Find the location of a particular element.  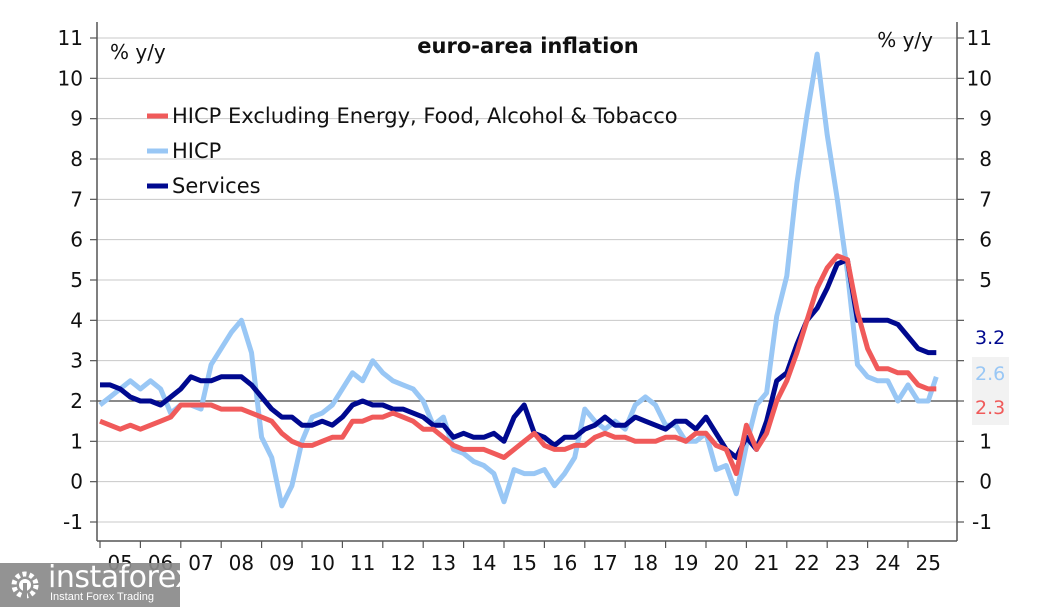

watermark-brand: instaforex is located at coordinates (120, 577).